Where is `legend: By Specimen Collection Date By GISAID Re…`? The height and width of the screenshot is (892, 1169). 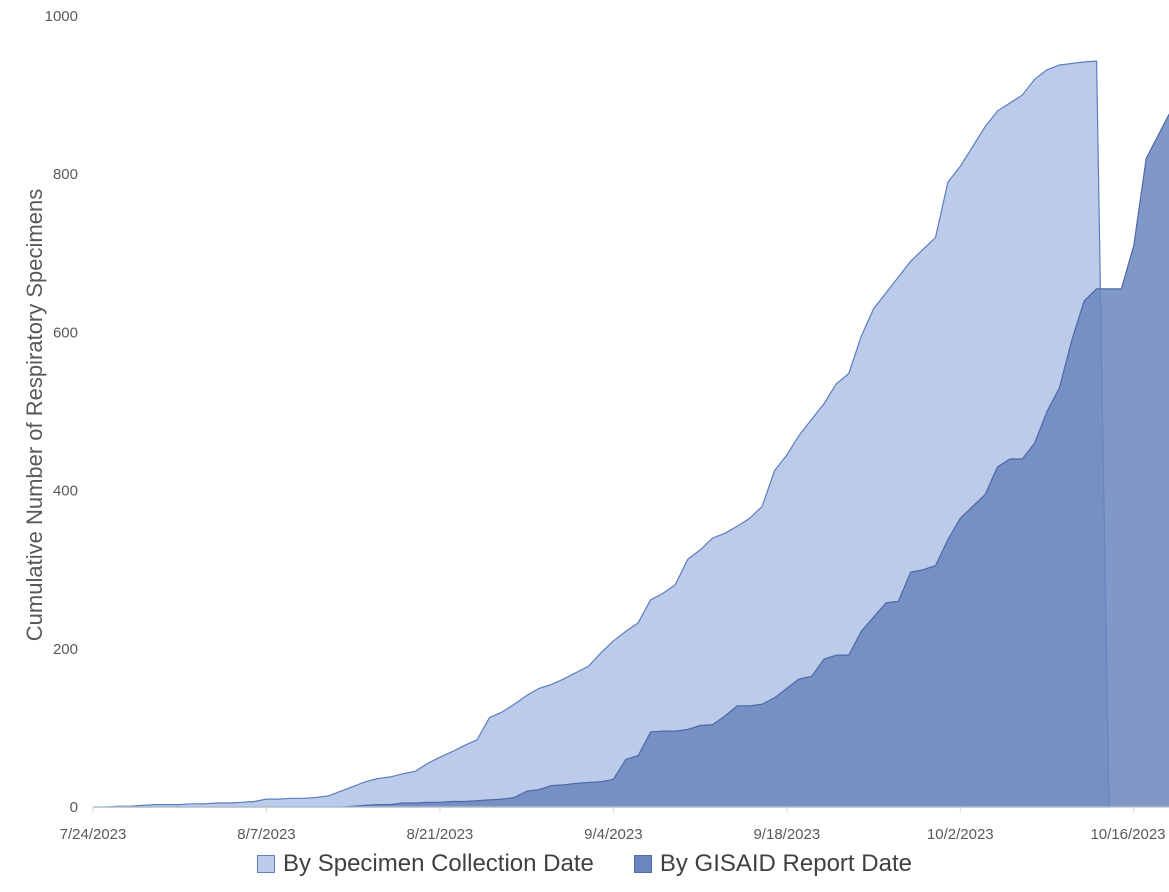
legend: By Specimen Collection Date By GISAID Re… is located at coordinates (584, 864).